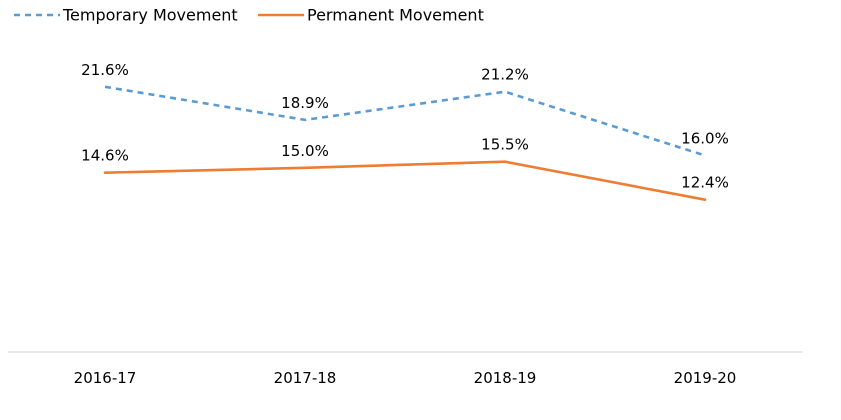 This screenshot has width=841, height=420. What do you see at coordinates (505, 75) in the screenshot?
I see `temporary-data-label: 21.2%` at bounding box center [505, 75].